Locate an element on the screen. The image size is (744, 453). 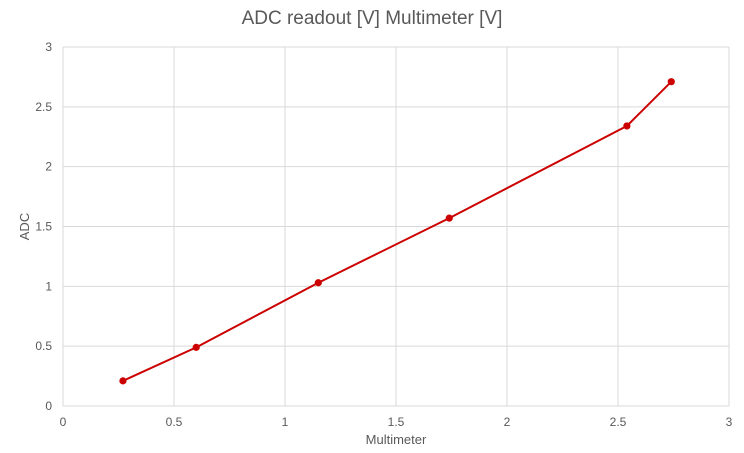
x-tick-label: 2.5 is located at coordinates (618, 422).